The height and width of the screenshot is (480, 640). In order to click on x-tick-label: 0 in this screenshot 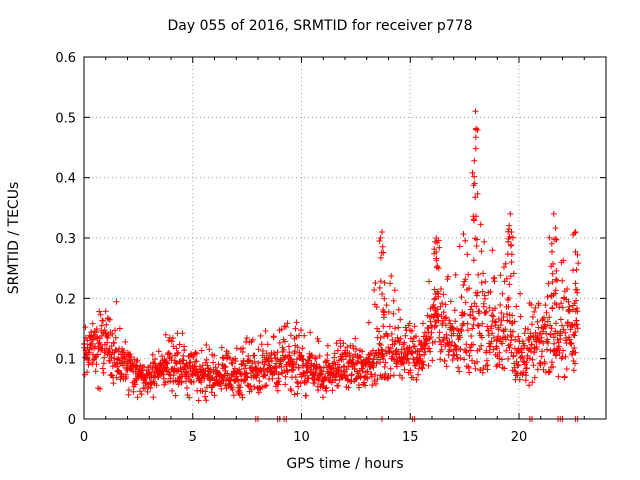, I will do `click(84, 437)`.